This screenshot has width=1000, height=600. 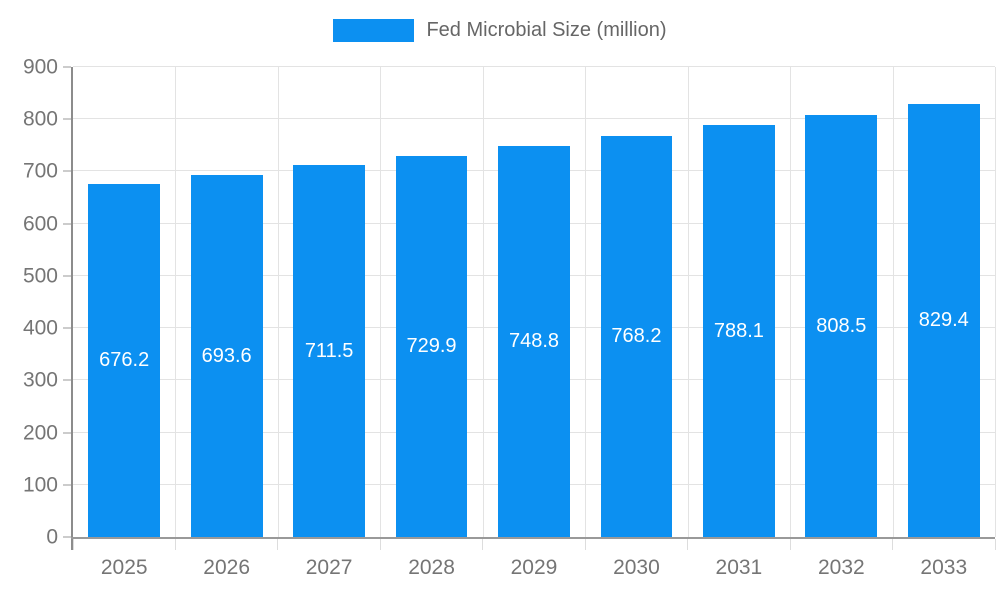 I want to click on bar: 768.2, so click(x=636, y=336).